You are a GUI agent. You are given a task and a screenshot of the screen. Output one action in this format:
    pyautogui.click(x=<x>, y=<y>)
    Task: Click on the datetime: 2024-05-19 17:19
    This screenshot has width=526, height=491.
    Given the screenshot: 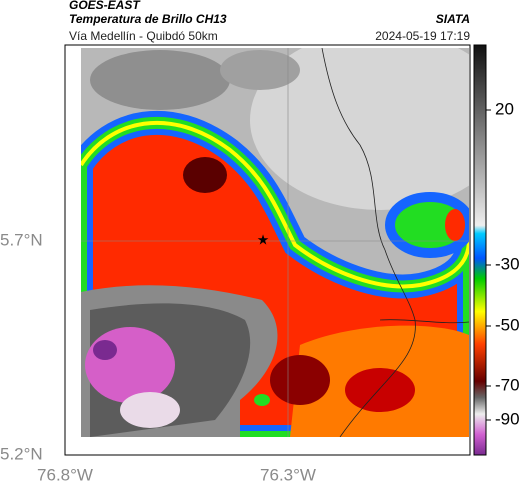 What is the action you would take?
    pyautogui.click(x=422, y=36)
    